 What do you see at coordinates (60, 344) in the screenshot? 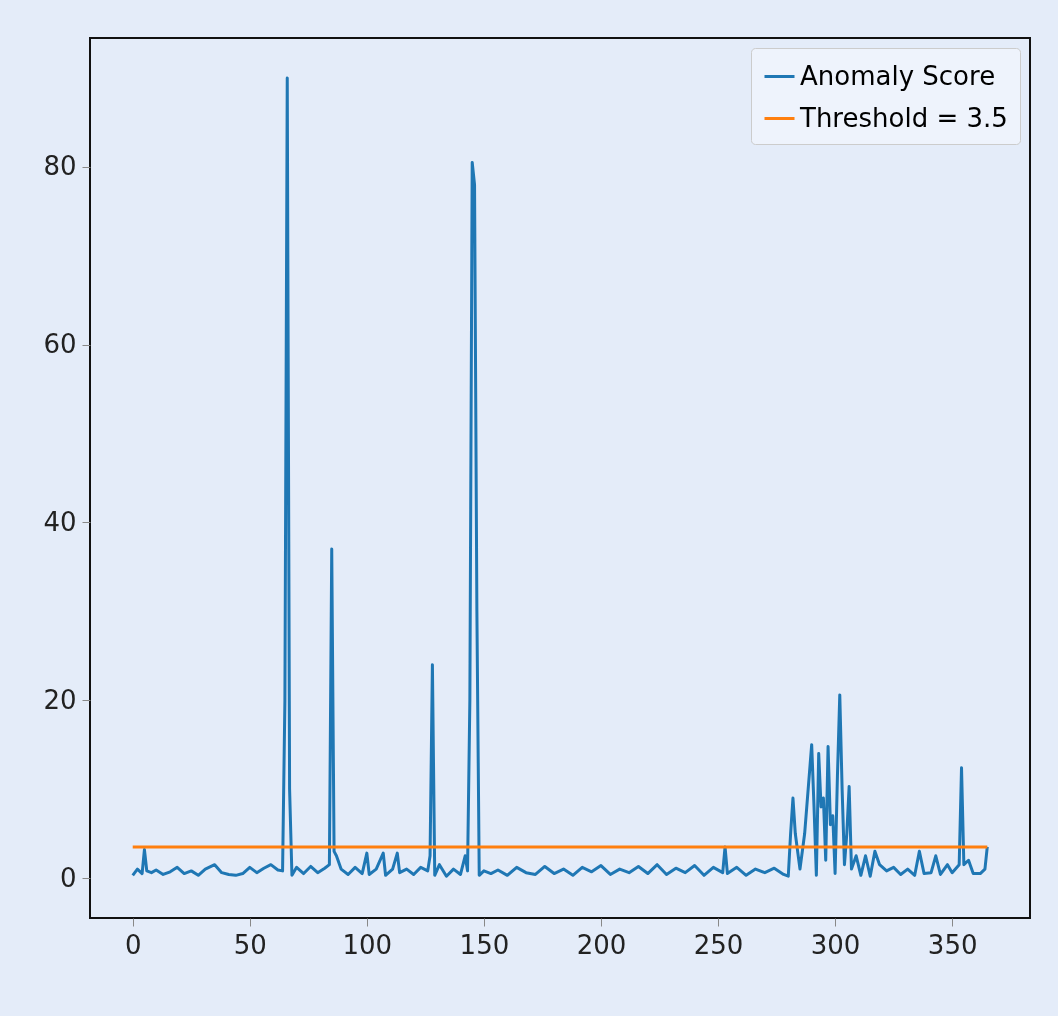
I see `y-tick-label: 60` at bounding box center [60, 344].